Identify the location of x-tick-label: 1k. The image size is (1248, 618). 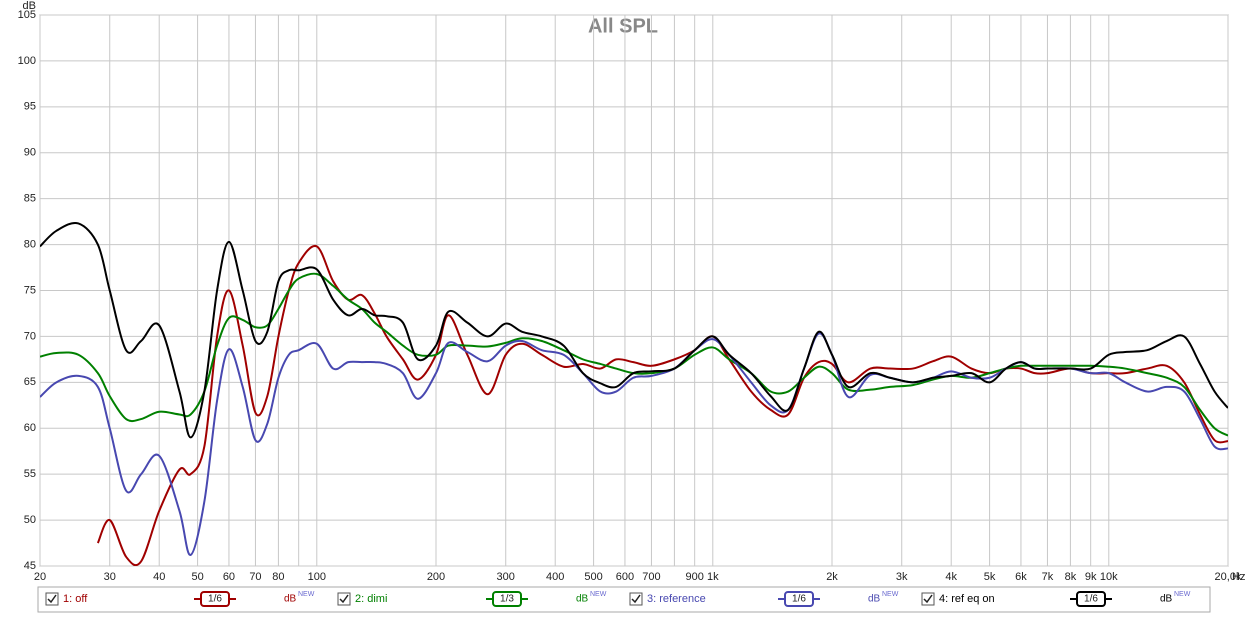
(713, 577).